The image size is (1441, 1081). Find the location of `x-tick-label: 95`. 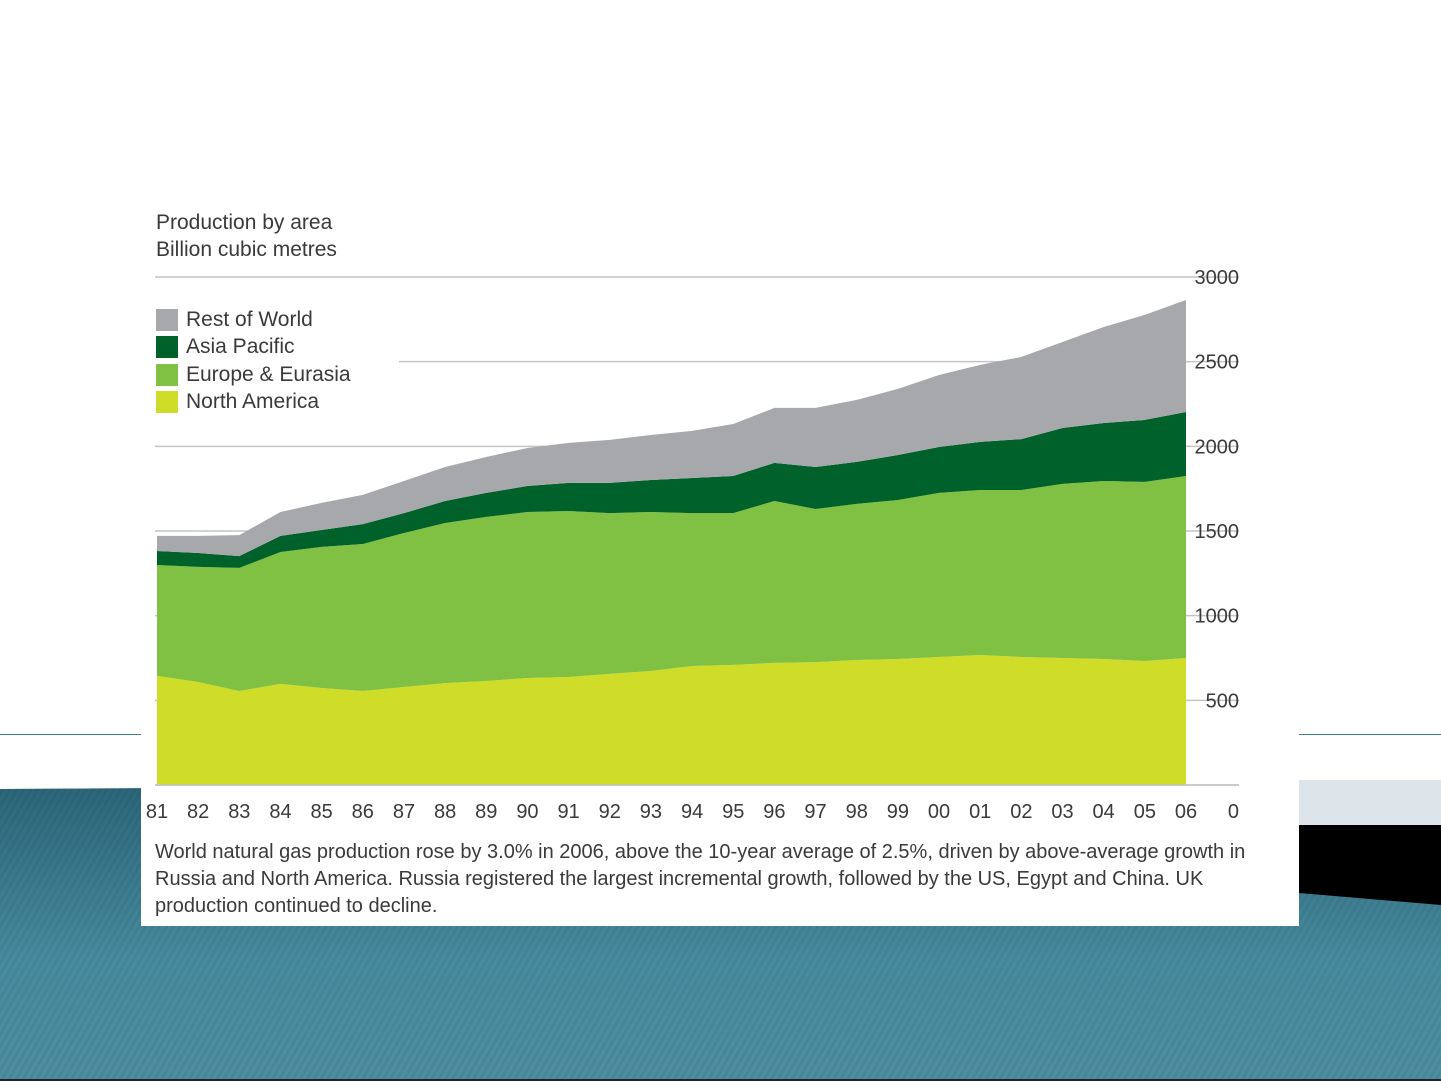

x-tick-label: 95 is located at coordinates (733, 812).